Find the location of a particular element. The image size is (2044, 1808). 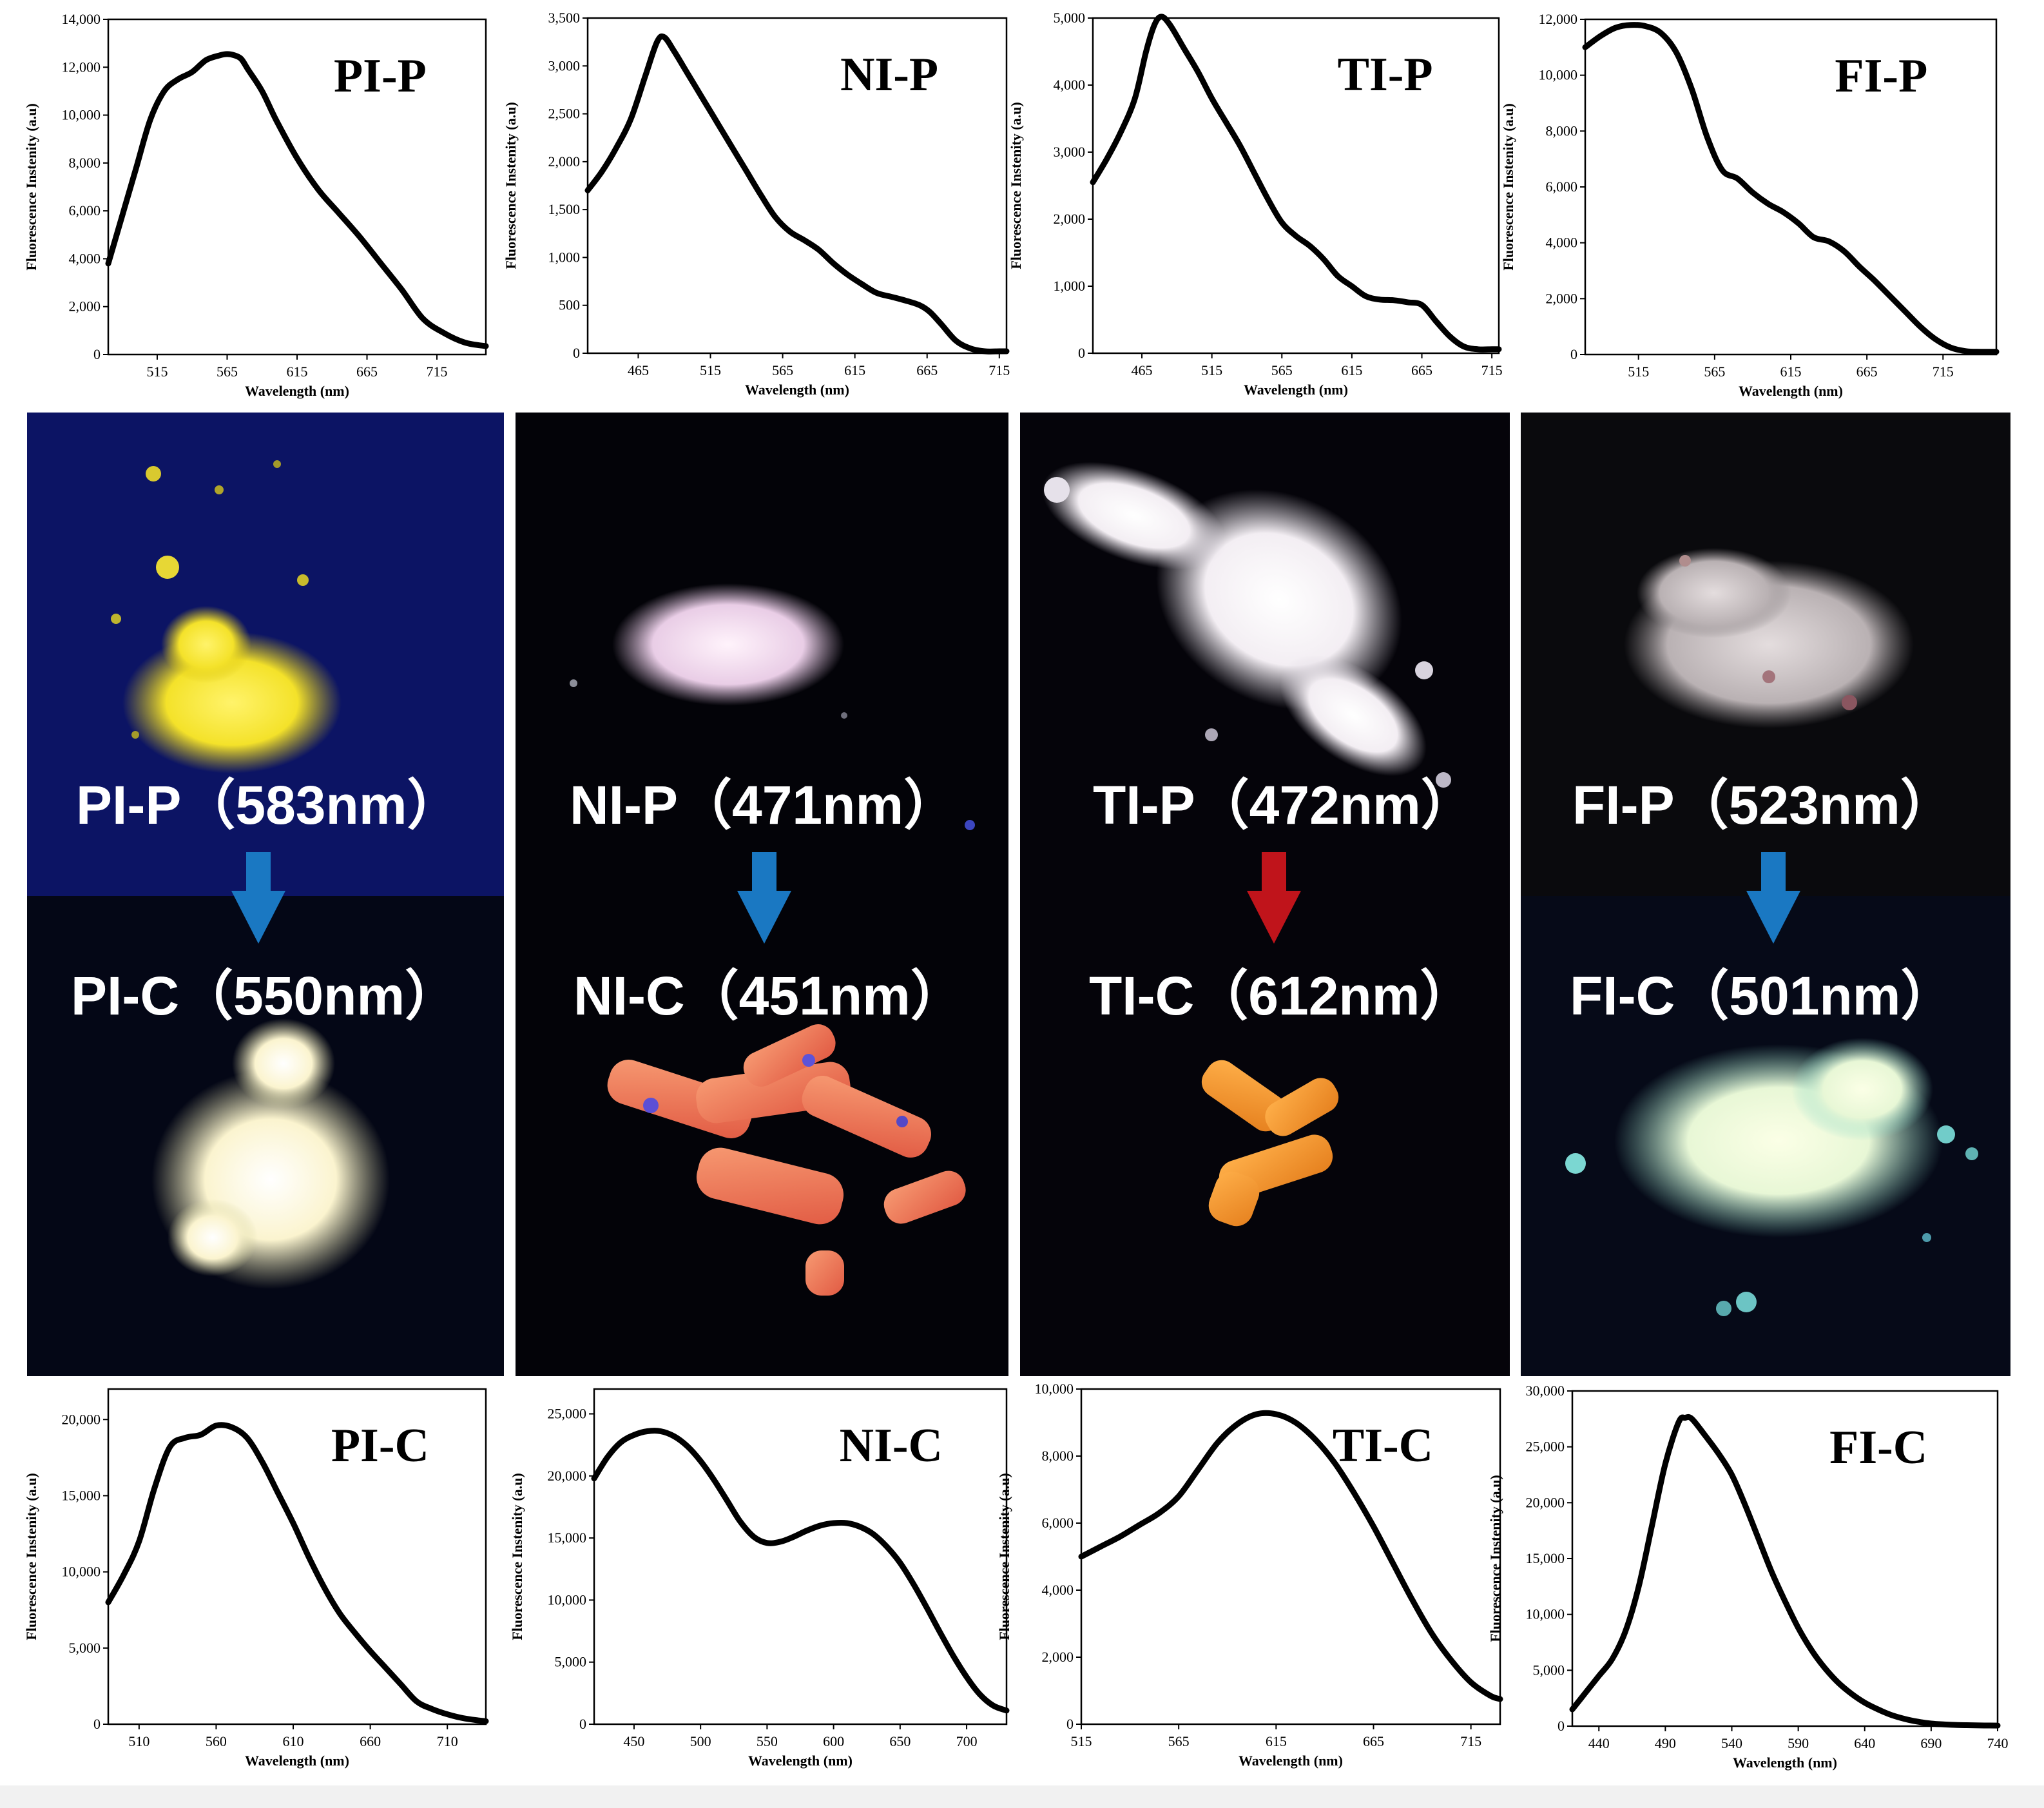

y-tick-label: 20,000 is located at coordinates (81, 1419).